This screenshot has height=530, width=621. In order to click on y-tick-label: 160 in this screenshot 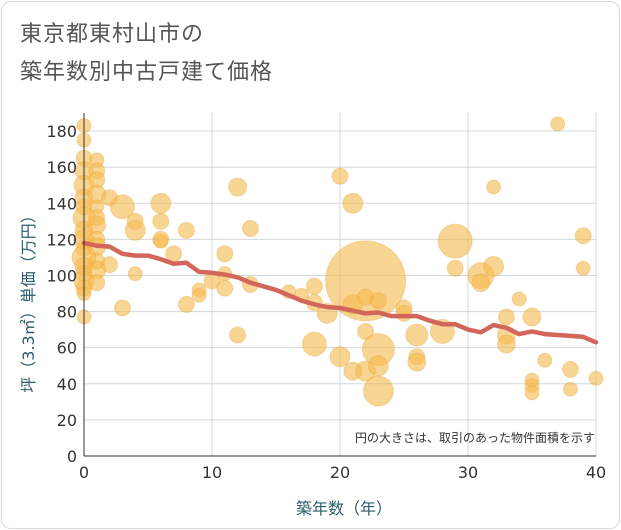, I will do `click(61, 167)`.